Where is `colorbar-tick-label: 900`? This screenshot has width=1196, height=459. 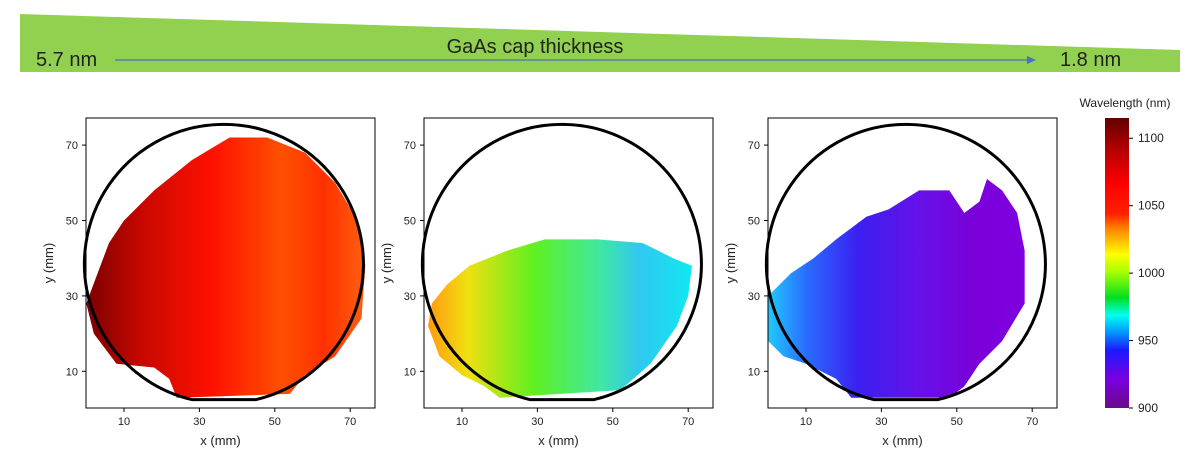 colorbar-tick-label: 900 is located at coordinates (1148, 408).